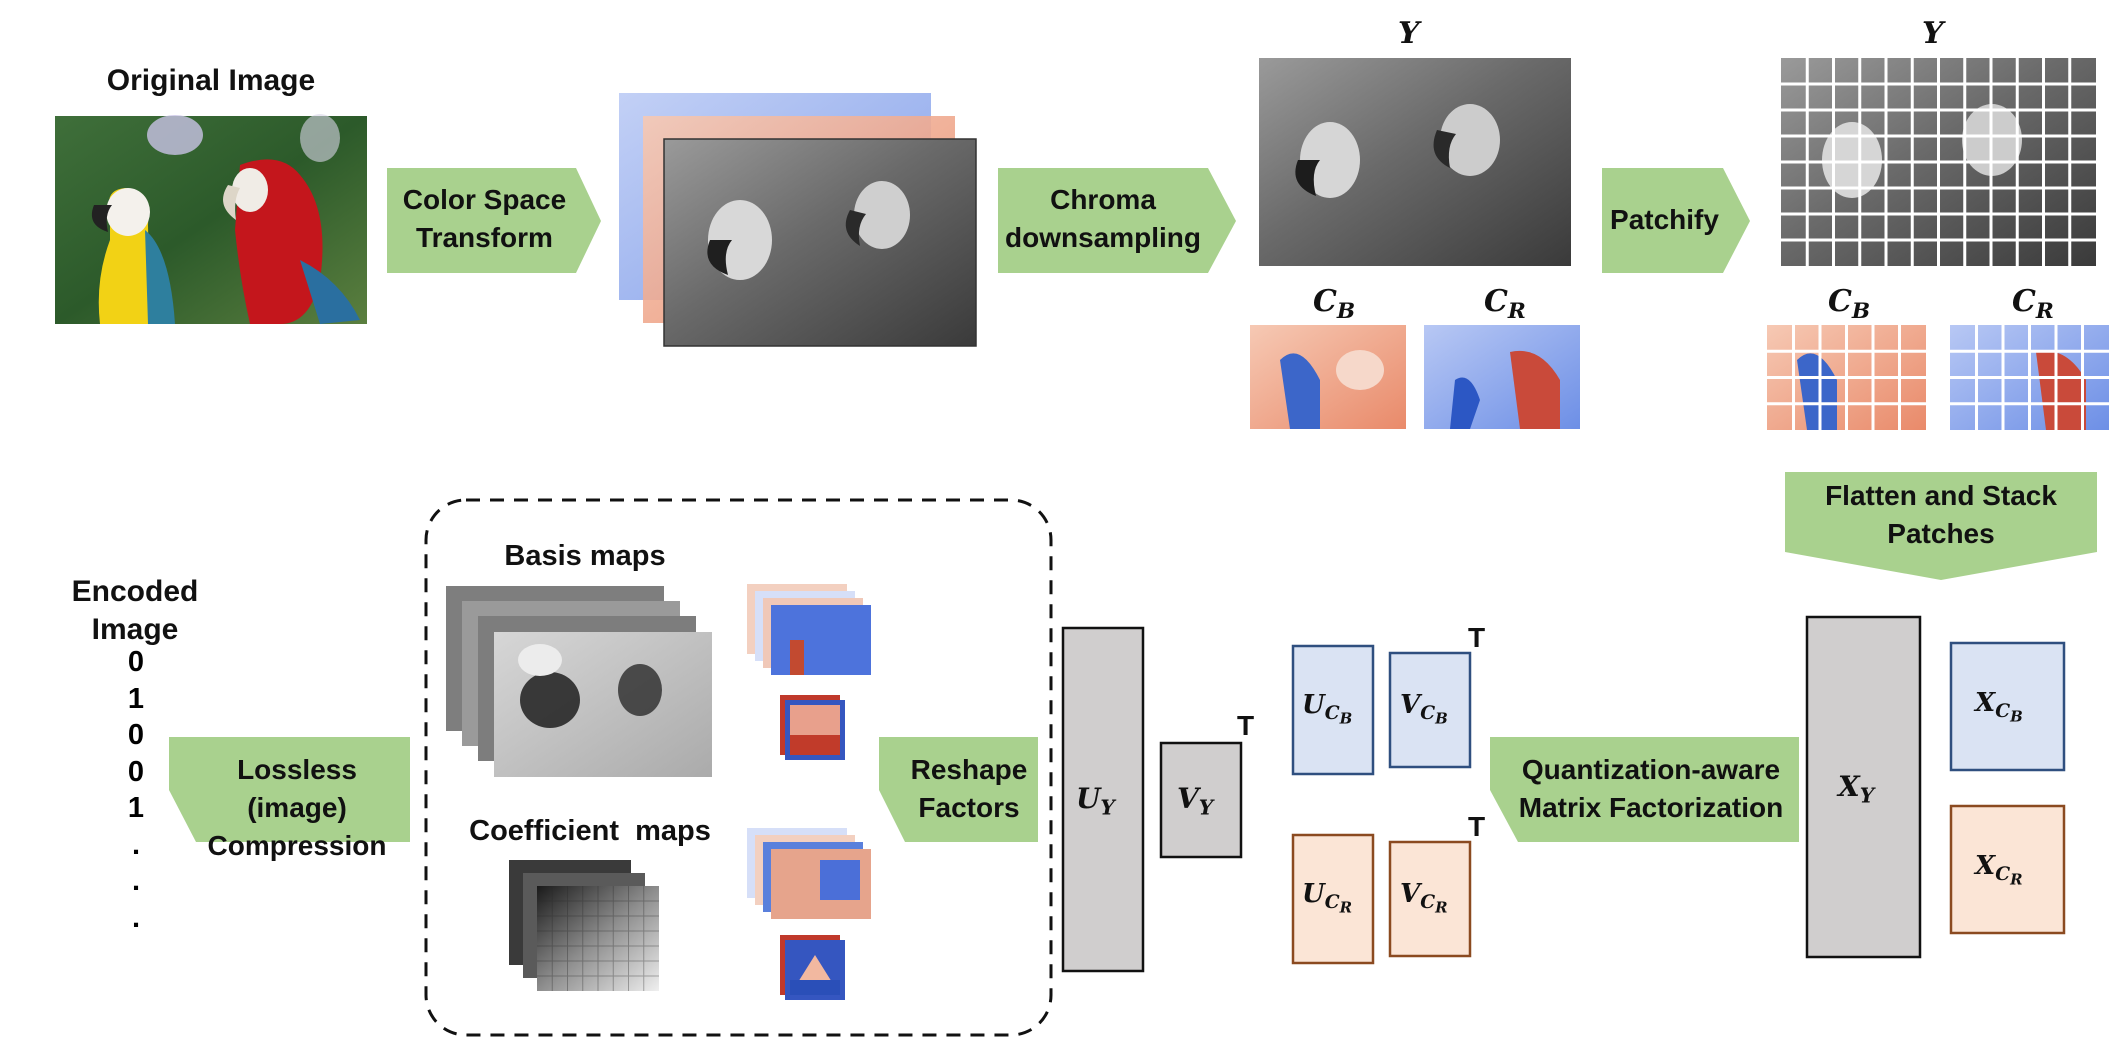 The height and width of the screenshot is (1040, 2126). Describe the element at coordinates (584, 925) in the screenshot. I see `coefficient-maps` at that location.